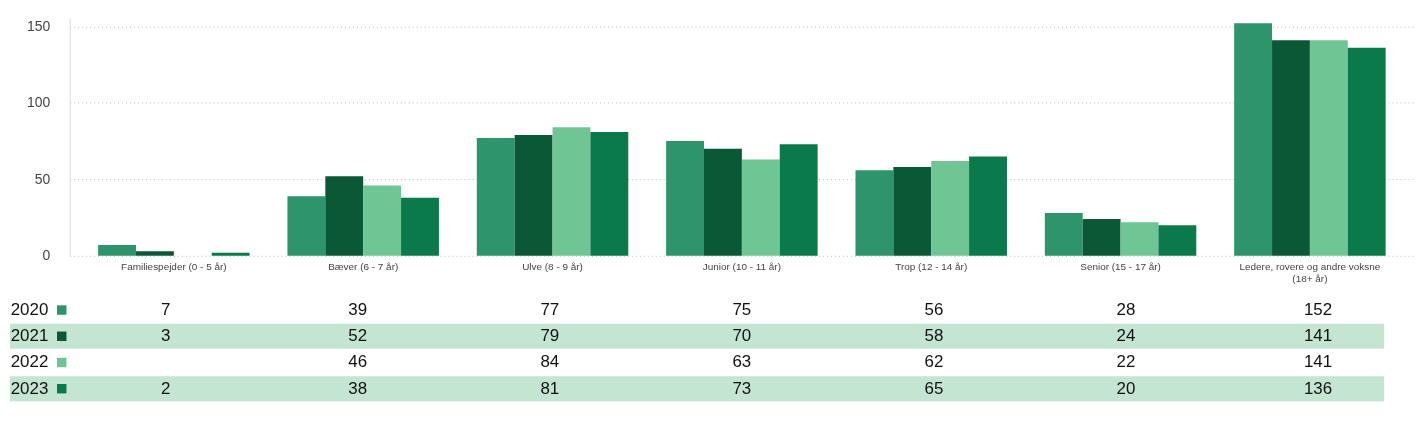 The image size is (1424, 435). What do you see at coordinates (1120, 267) in the screenshot?
I see `x-tick-label: Senior (15 - 17 år)` at bounding box center [1120, 267].